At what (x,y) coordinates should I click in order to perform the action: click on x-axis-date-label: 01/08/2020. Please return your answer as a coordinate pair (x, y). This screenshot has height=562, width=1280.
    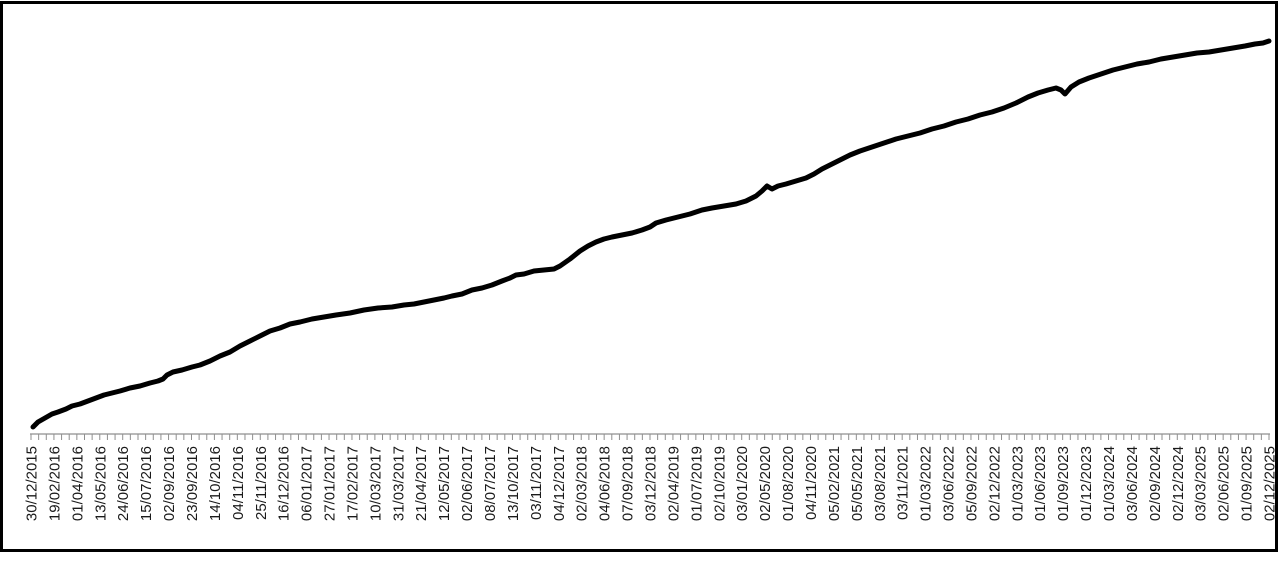
    Looking at the image, I should click on (788, 483).